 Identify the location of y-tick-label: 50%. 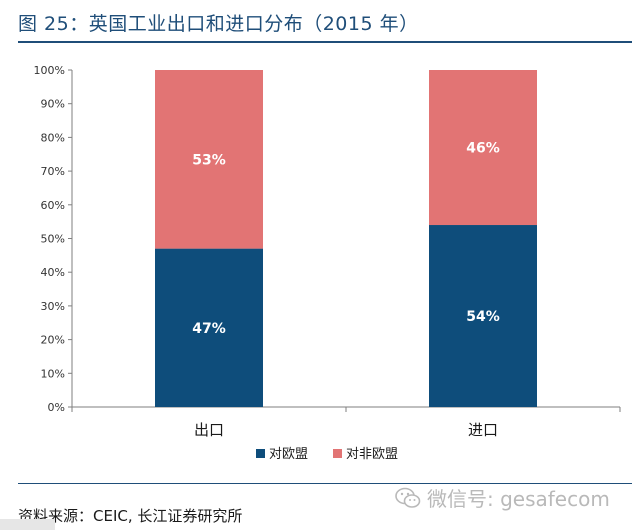
(53, 239).